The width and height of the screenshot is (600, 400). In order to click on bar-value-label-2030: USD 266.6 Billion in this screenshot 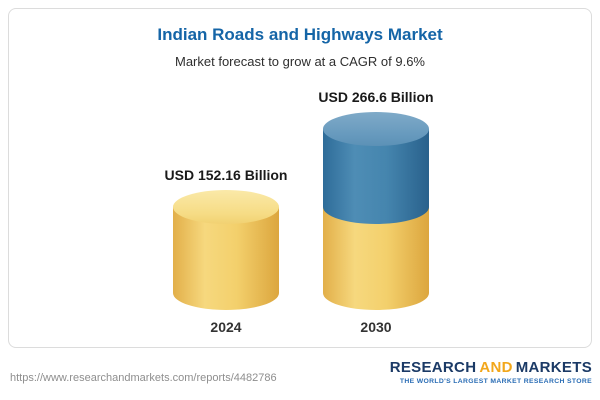, I will do `click(376, 97)`.